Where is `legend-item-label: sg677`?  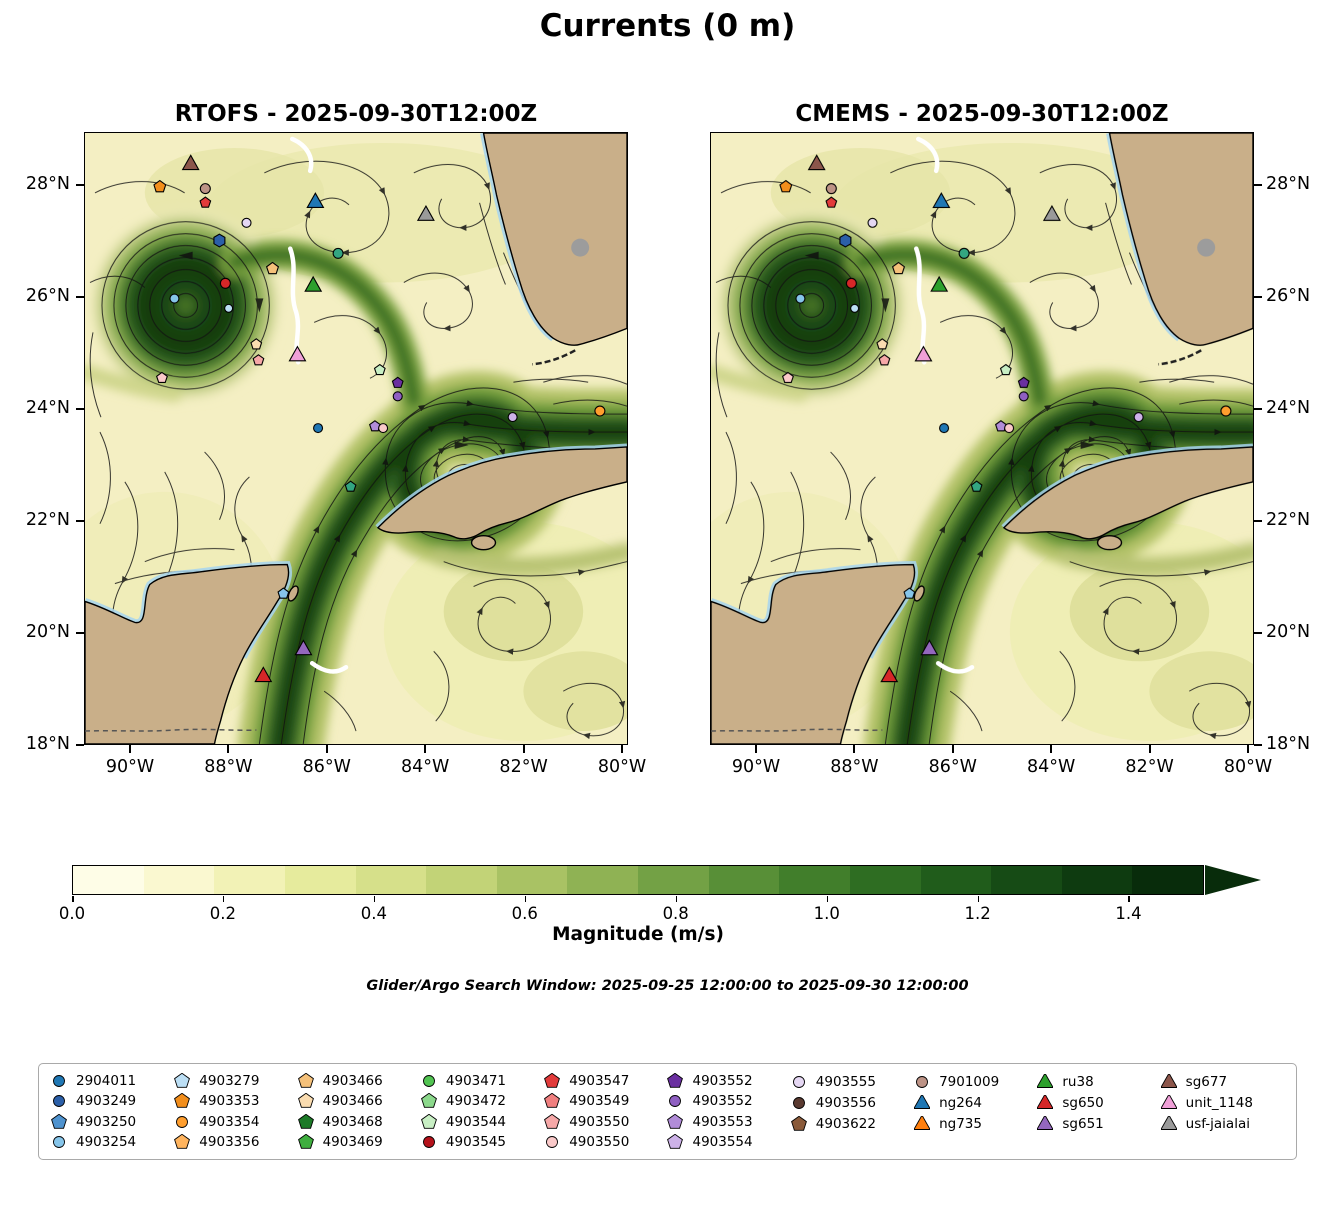
legend-item-label: sg677 is located at coordinates (1206, 1081).